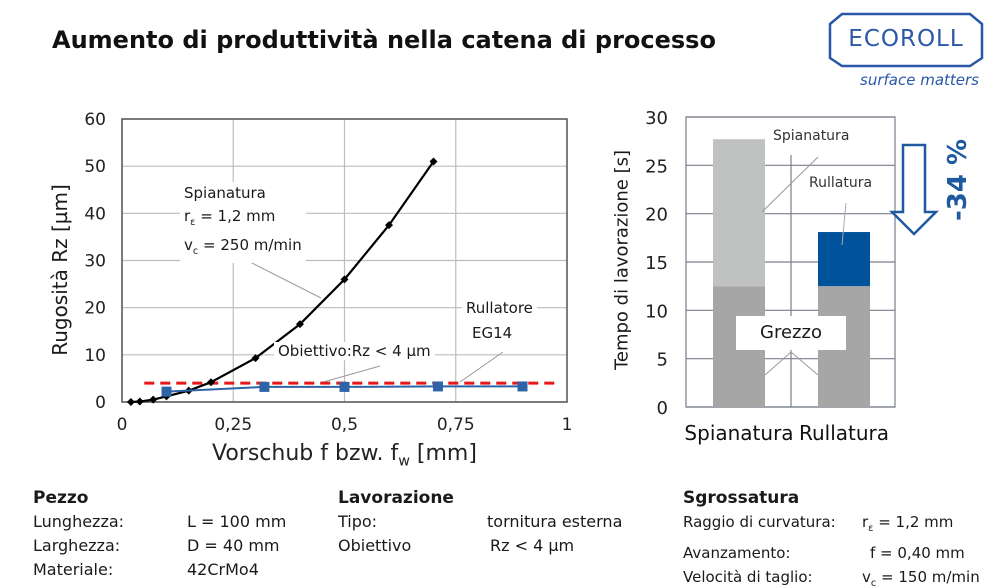 Image resolution: width=1004 pixels, height=588 pixels. Describe the element at coordinates (831, 576) in the screenshot. I see `spec-row: Velocità di taglio: vc = 150 m/min` at that location.